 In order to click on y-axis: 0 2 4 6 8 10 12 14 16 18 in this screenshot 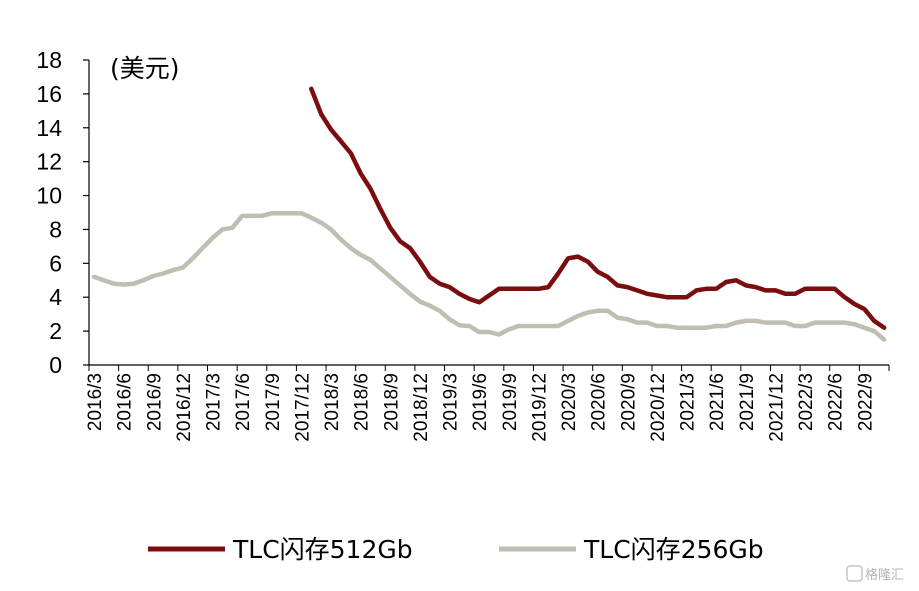, I will do `click(63, 212)`.